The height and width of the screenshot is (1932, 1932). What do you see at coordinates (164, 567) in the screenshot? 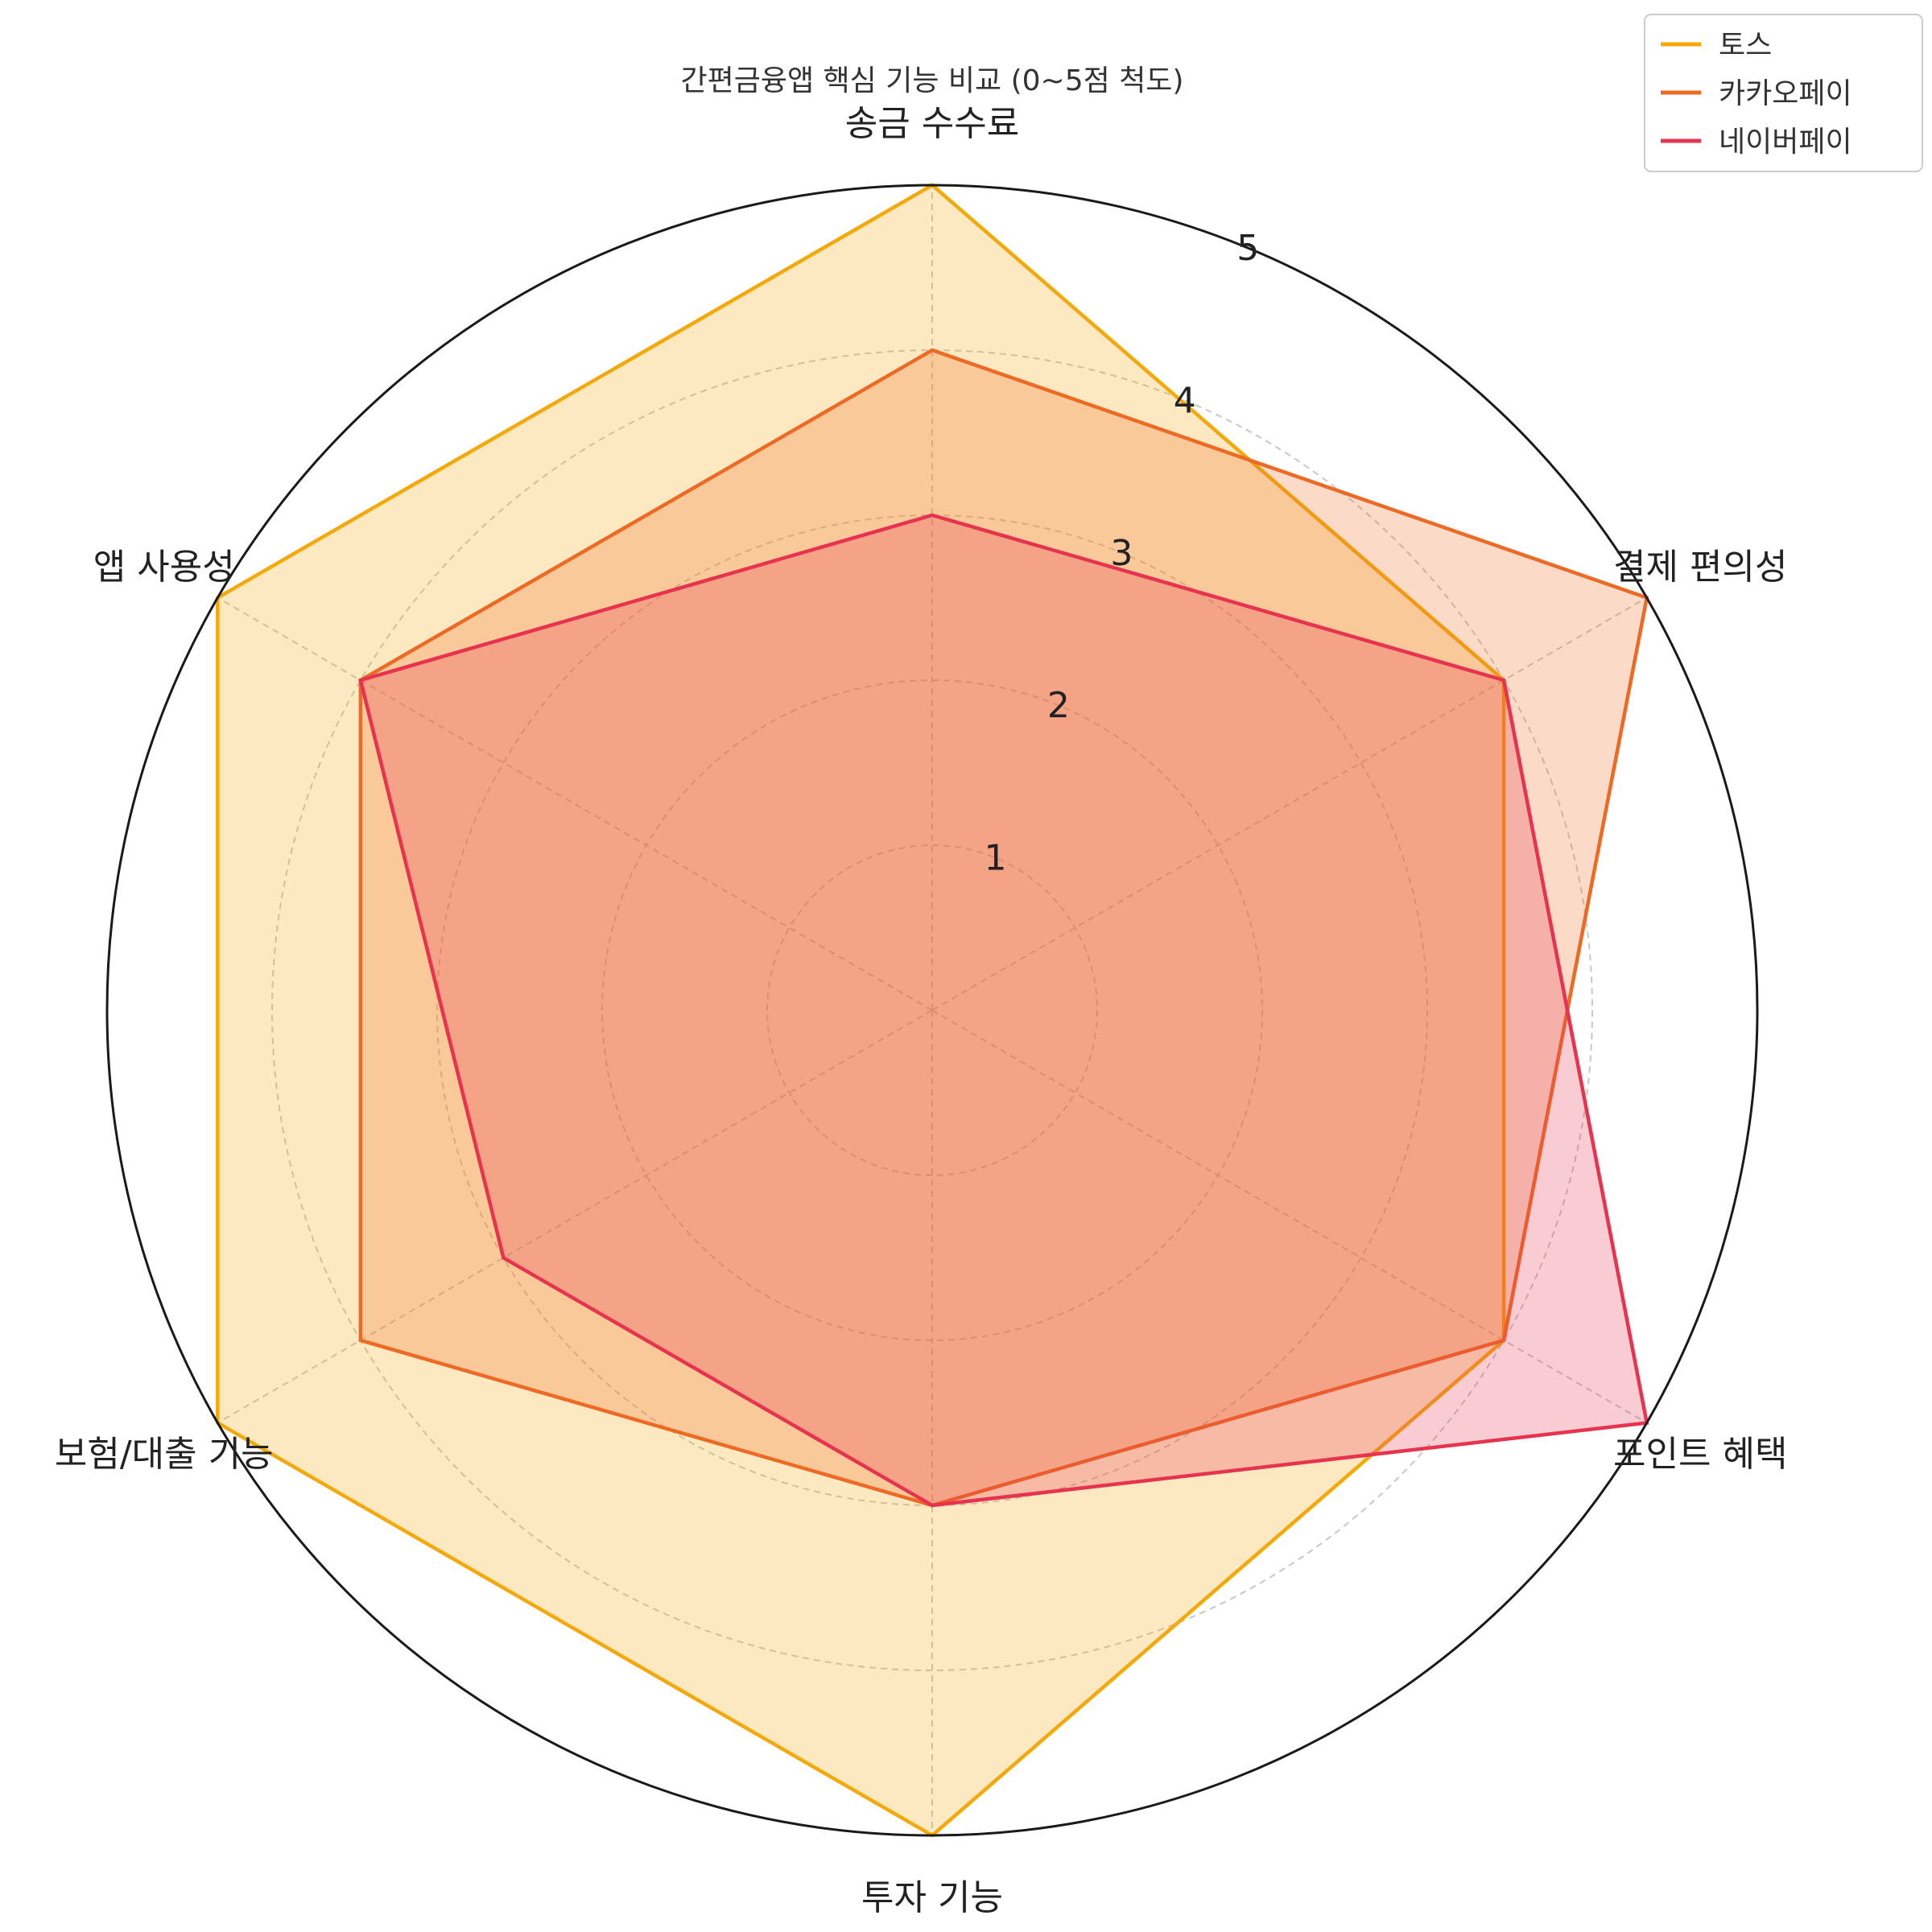
I see `axis-label-6: 앱 사용성` at bounding box center [164, 567].